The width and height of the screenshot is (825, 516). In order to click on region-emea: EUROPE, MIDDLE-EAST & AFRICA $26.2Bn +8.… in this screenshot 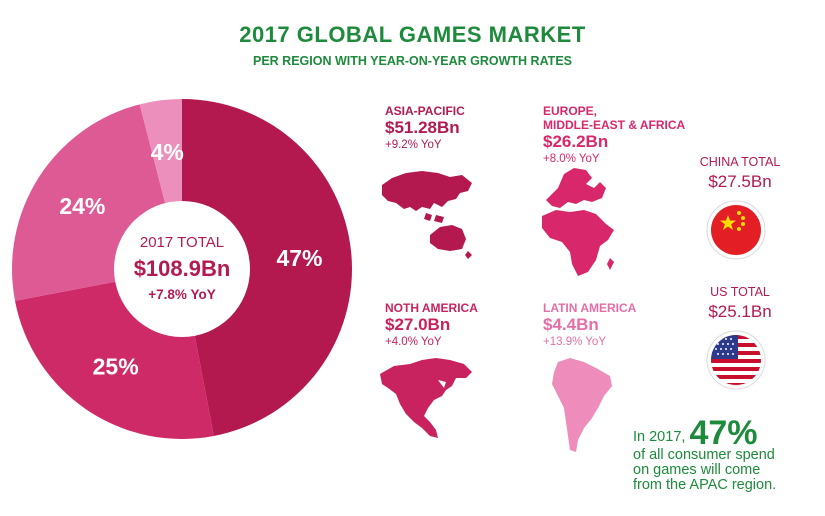, I will do `click(614, 135)`.